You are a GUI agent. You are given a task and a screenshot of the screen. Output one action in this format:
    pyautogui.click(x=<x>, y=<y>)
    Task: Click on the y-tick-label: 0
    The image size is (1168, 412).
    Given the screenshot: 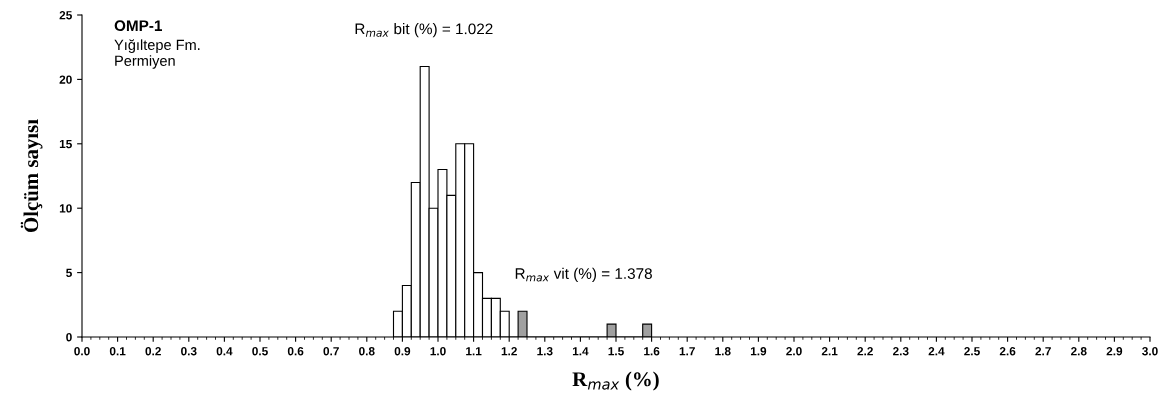 What is the action you would take?
    pyautogui.click(x=69, y=337)
    